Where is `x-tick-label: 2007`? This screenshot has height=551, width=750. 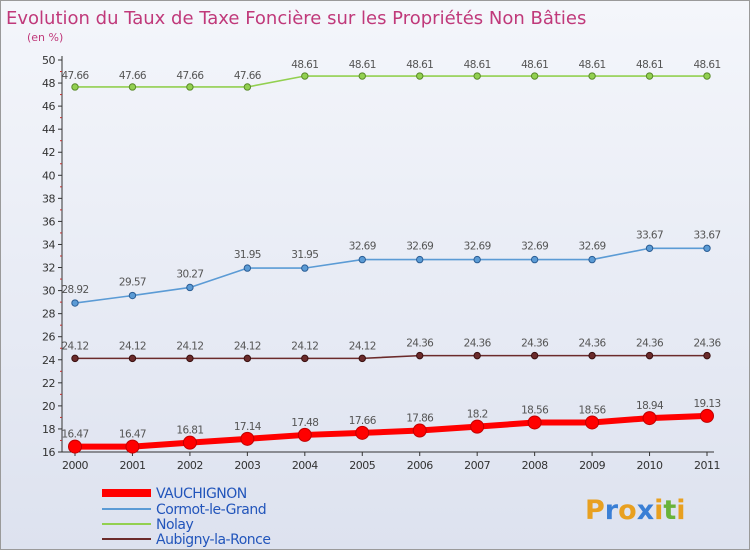 x-tick-label: 2007 is located at coordinates (477, 465).